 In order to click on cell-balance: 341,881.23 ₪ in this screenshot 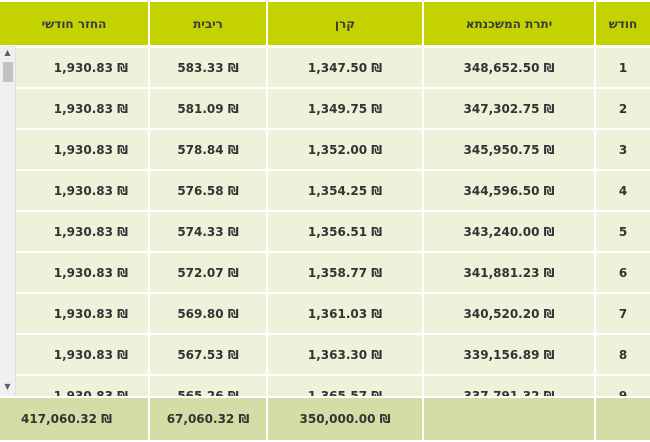, I will do `click(508, 272)`.